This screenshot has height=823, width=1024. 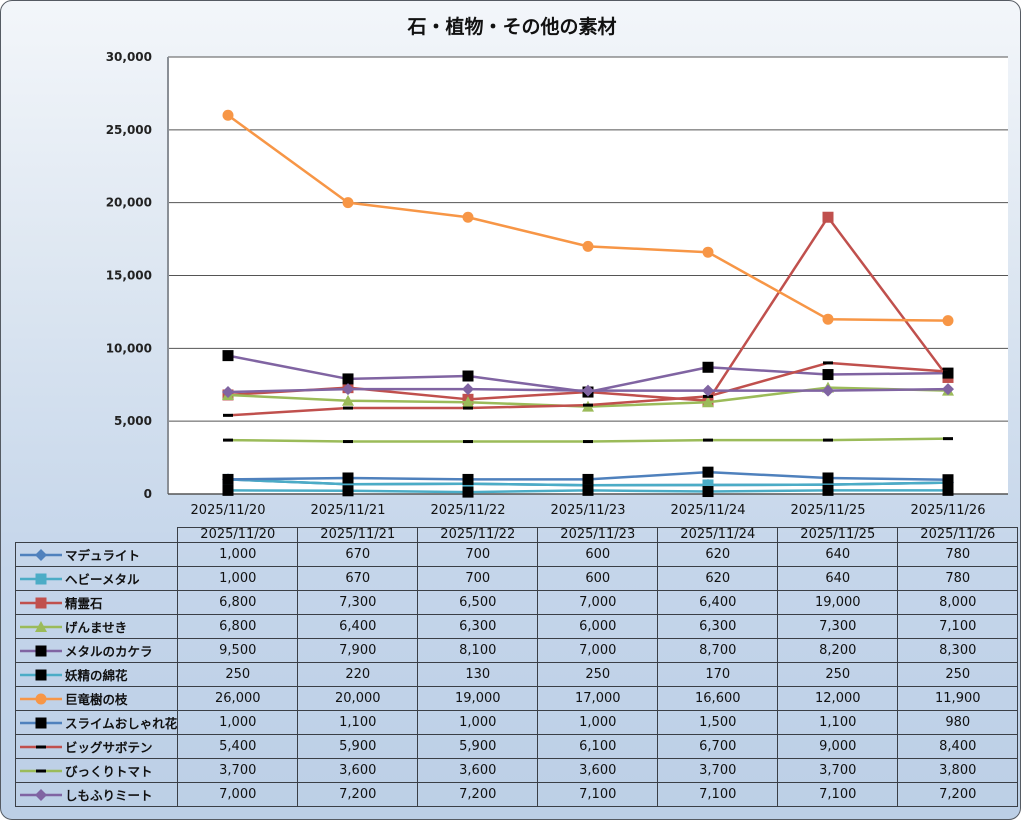 I want to click on table-row: 精霊石 6,800 7,300 6,500 7,000 6,400 19,000 8,000, so click(x=516, y=602).